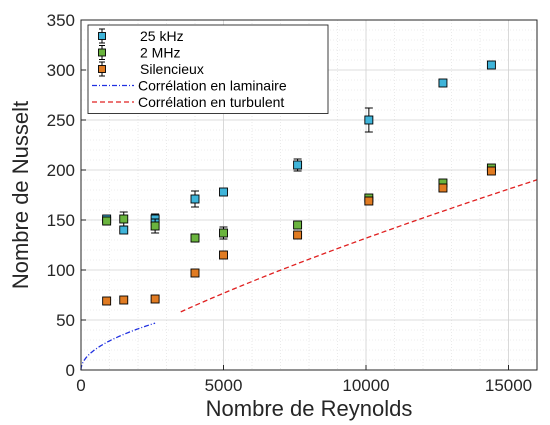  I want to click on x-tick-label: 15000, so click(508, 385).